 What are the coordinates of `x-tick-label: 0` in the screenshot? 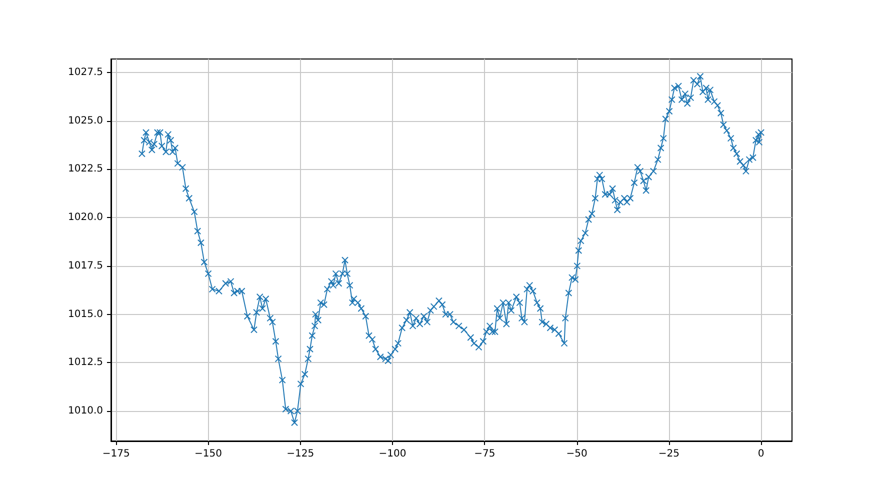 It's located at (761, 454).